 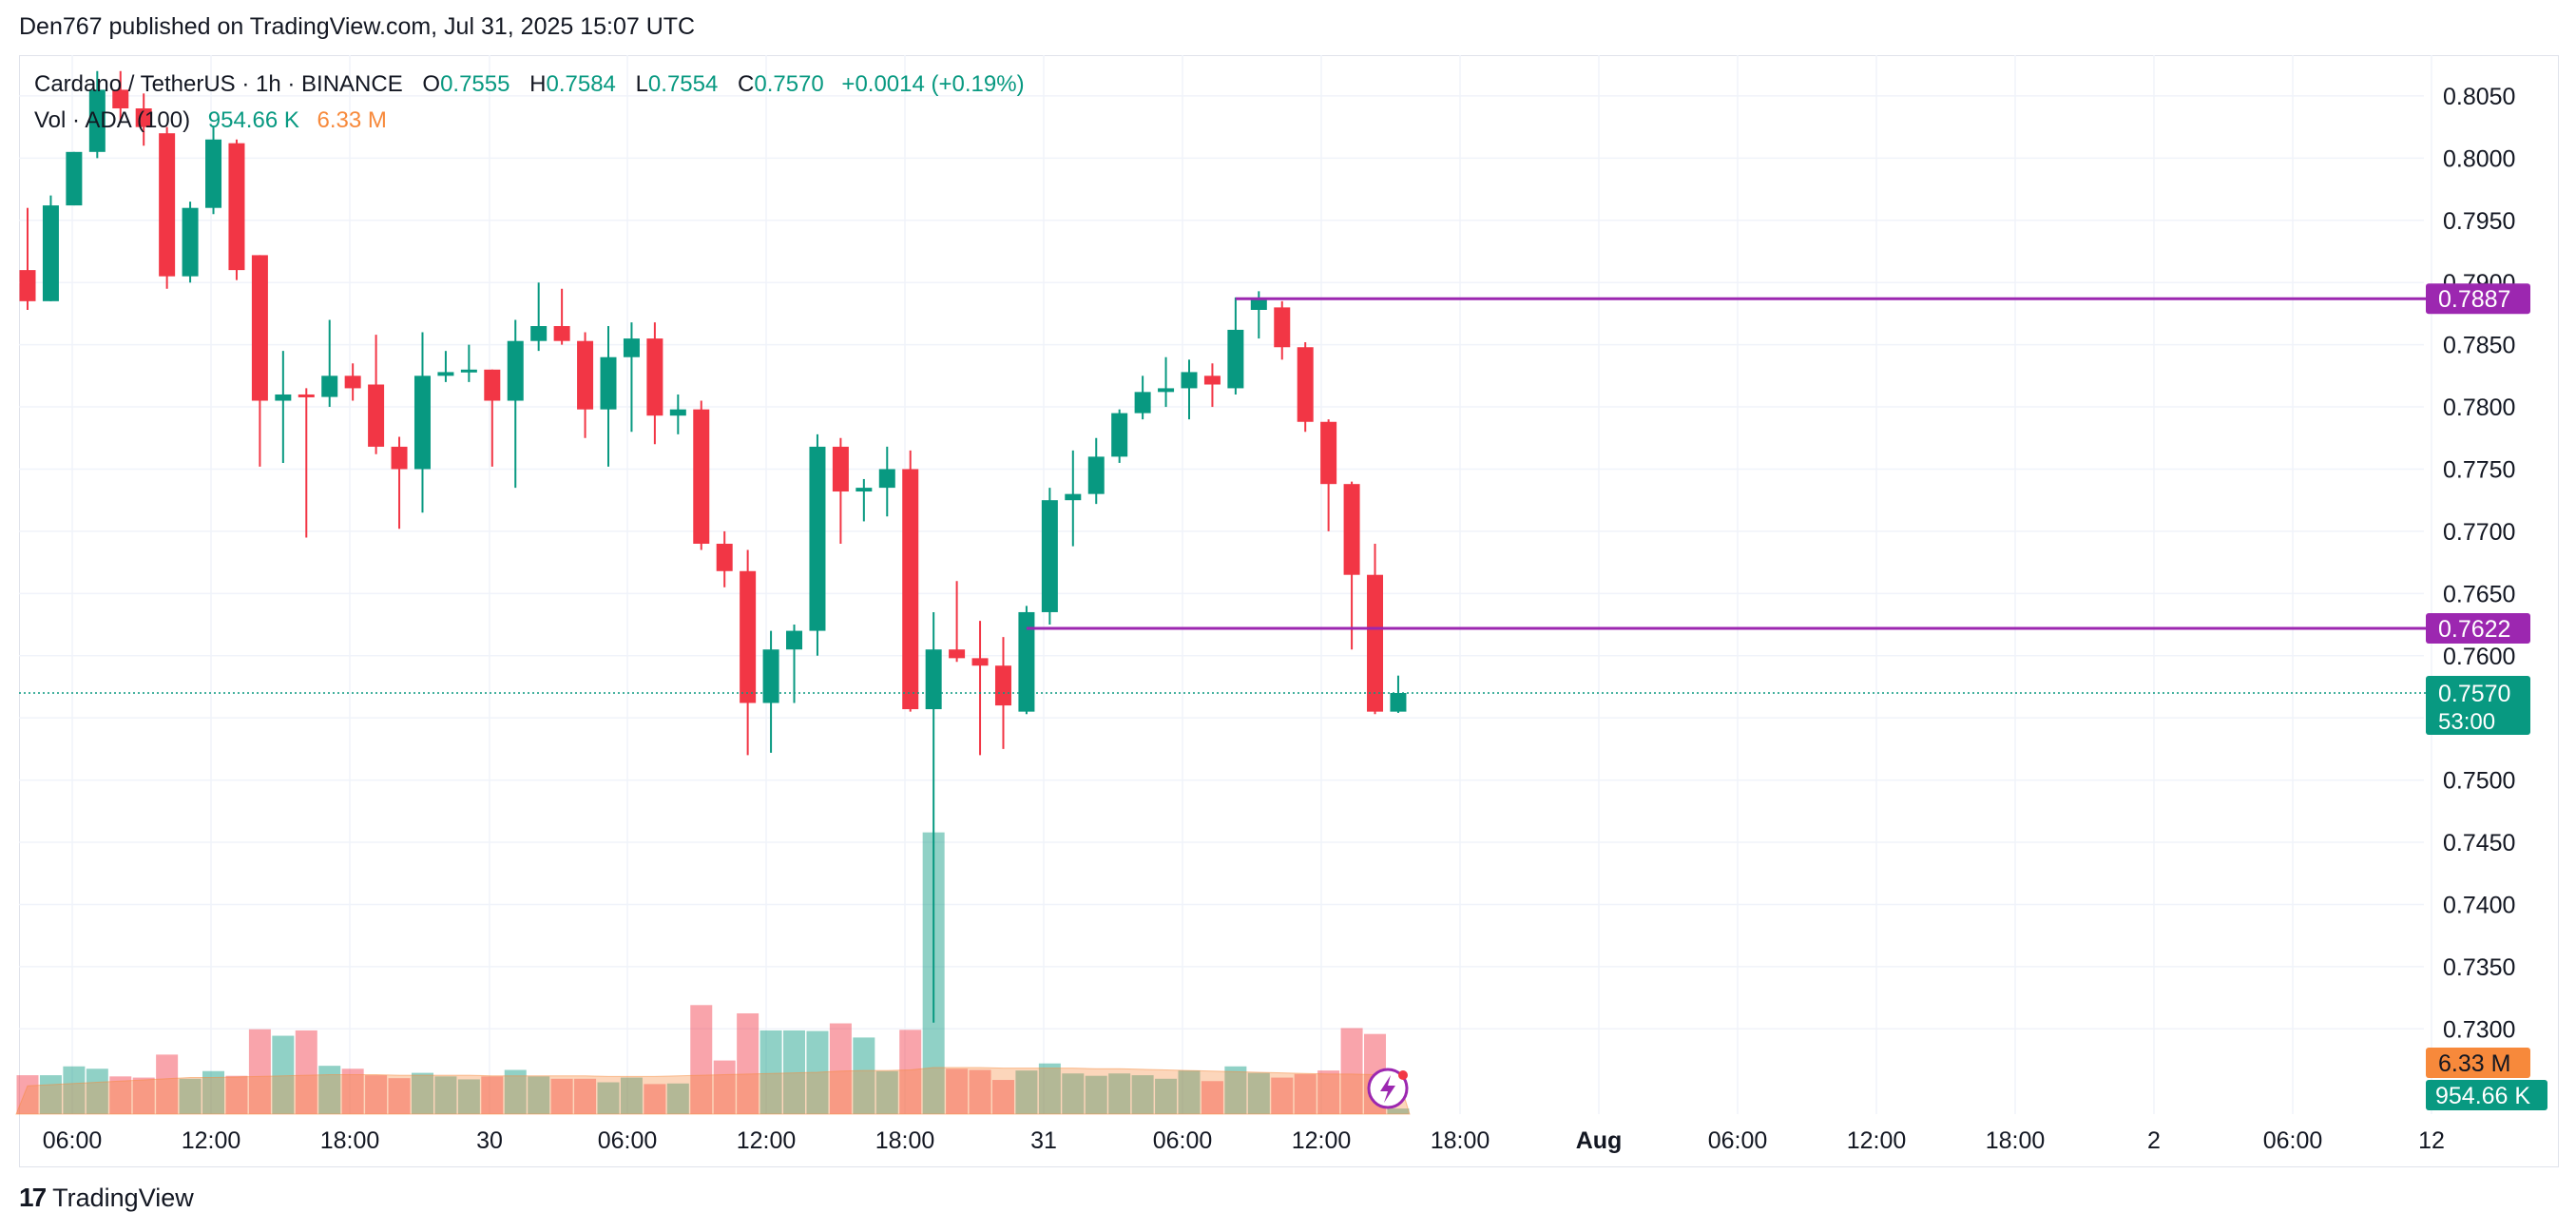 I want to click on tradingview-logo: 17 TradingView, so click(x=106, y=1198).